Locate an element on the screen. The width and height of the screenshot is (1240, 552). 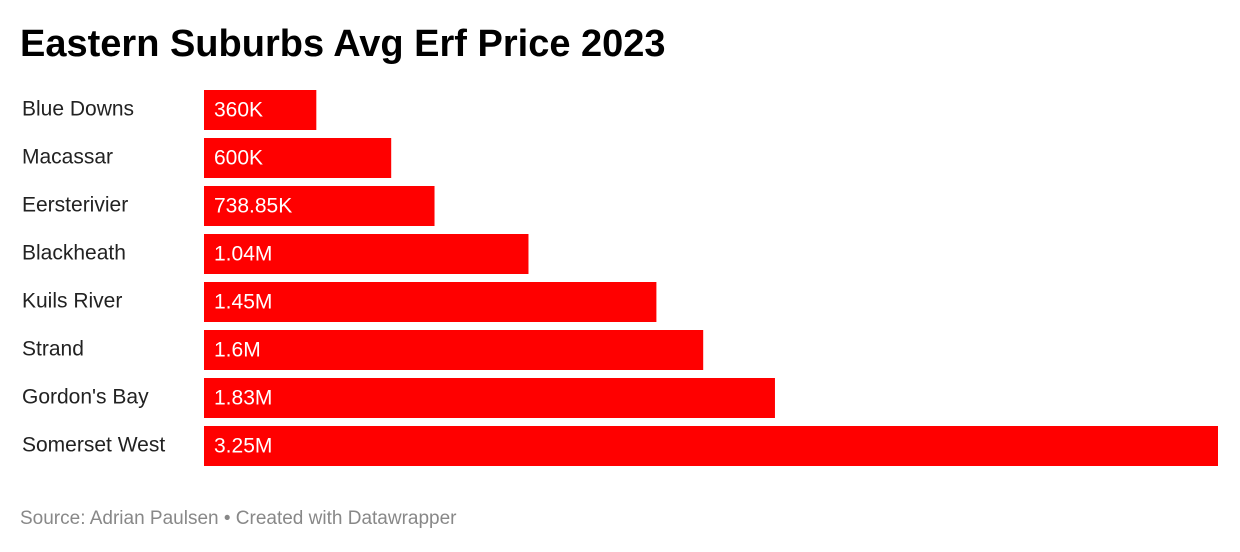
category-label: Strand is located at coordinates (53, 349).